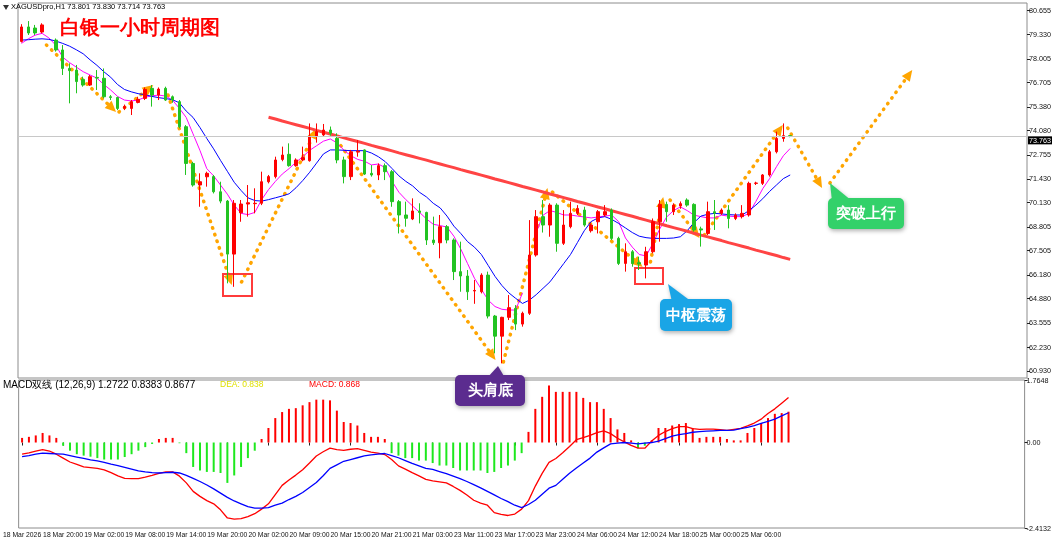 The width and height of the screenshot is (1054, 542). I want to click on text: 白银一小时周期图, so click(140, 27).